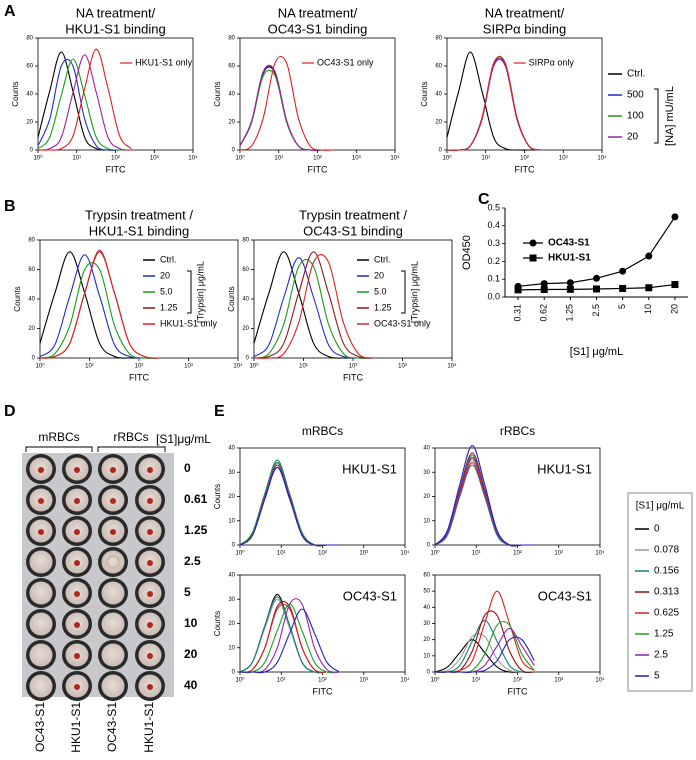  What do you see at coordinates (231, 600) in the screenshot?
I see `y-tick-label: 30` at bounding box center [231, 600].